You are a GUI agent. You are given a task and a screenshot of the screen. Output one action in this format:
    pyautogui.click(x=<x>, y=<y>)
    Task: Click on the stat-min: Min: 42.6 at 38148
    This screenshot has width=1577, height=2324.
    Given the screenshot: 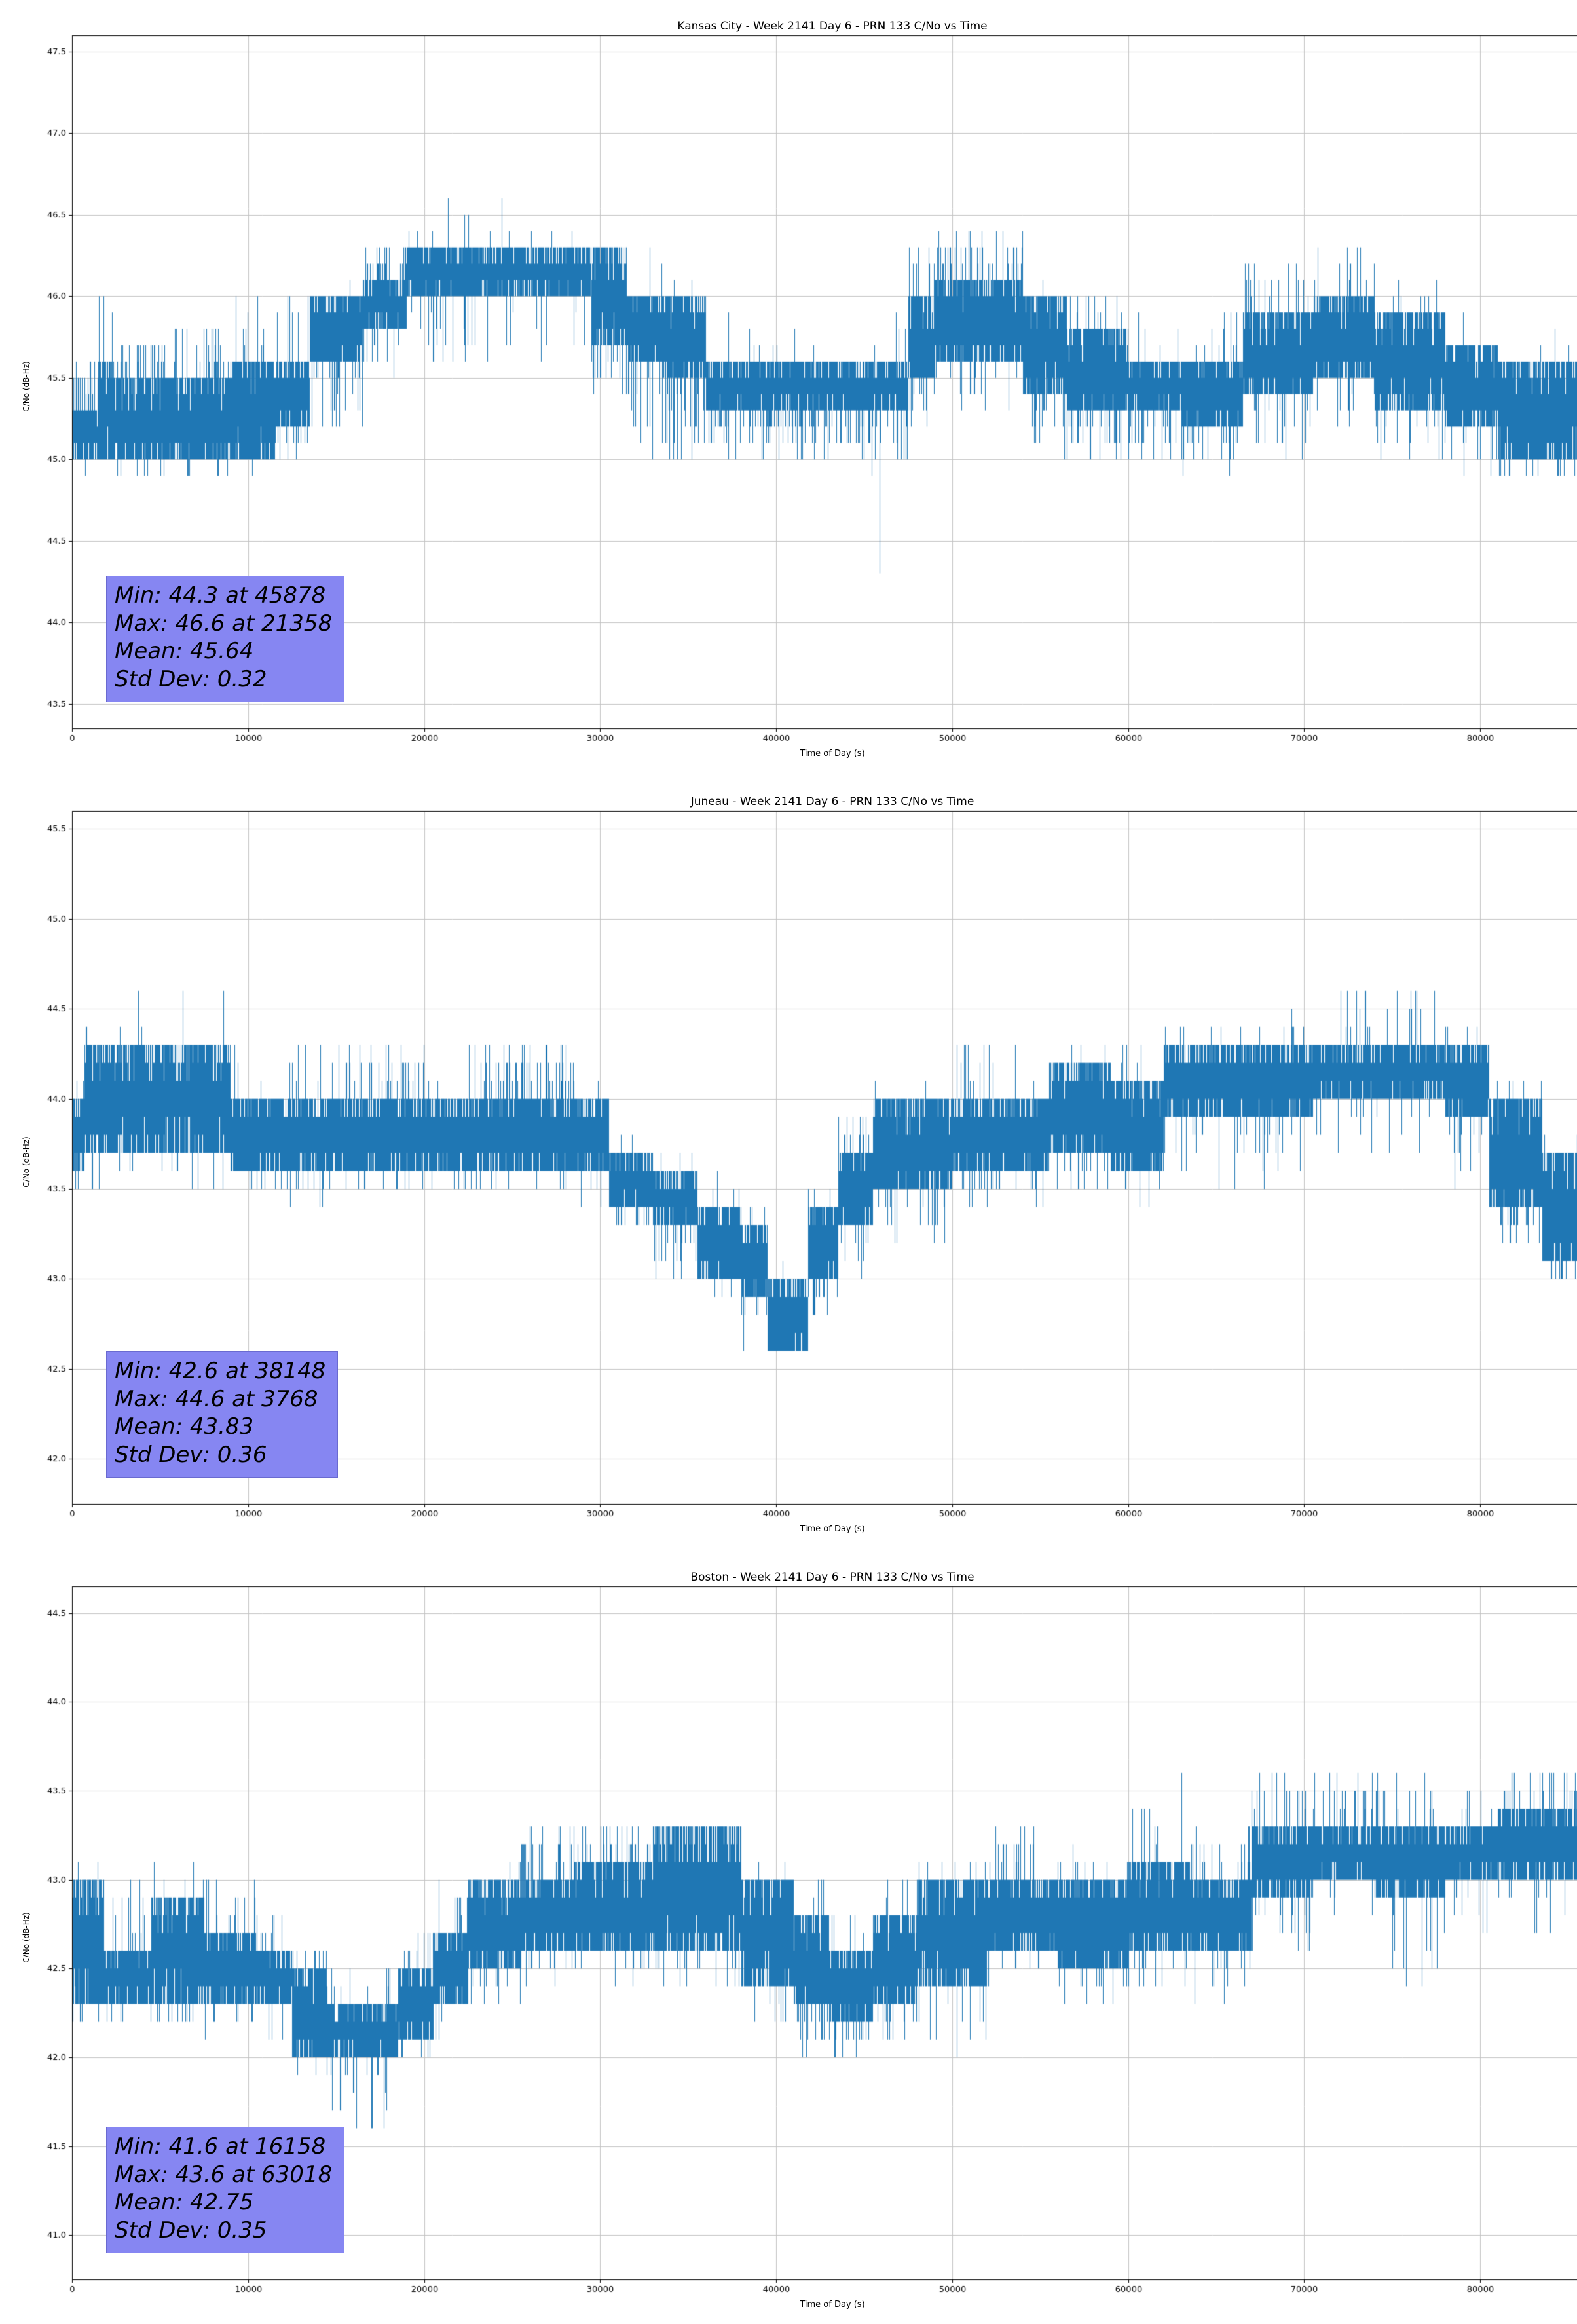 What is the action you would take?
    pyautogui.click(x=220, y=1370)
    